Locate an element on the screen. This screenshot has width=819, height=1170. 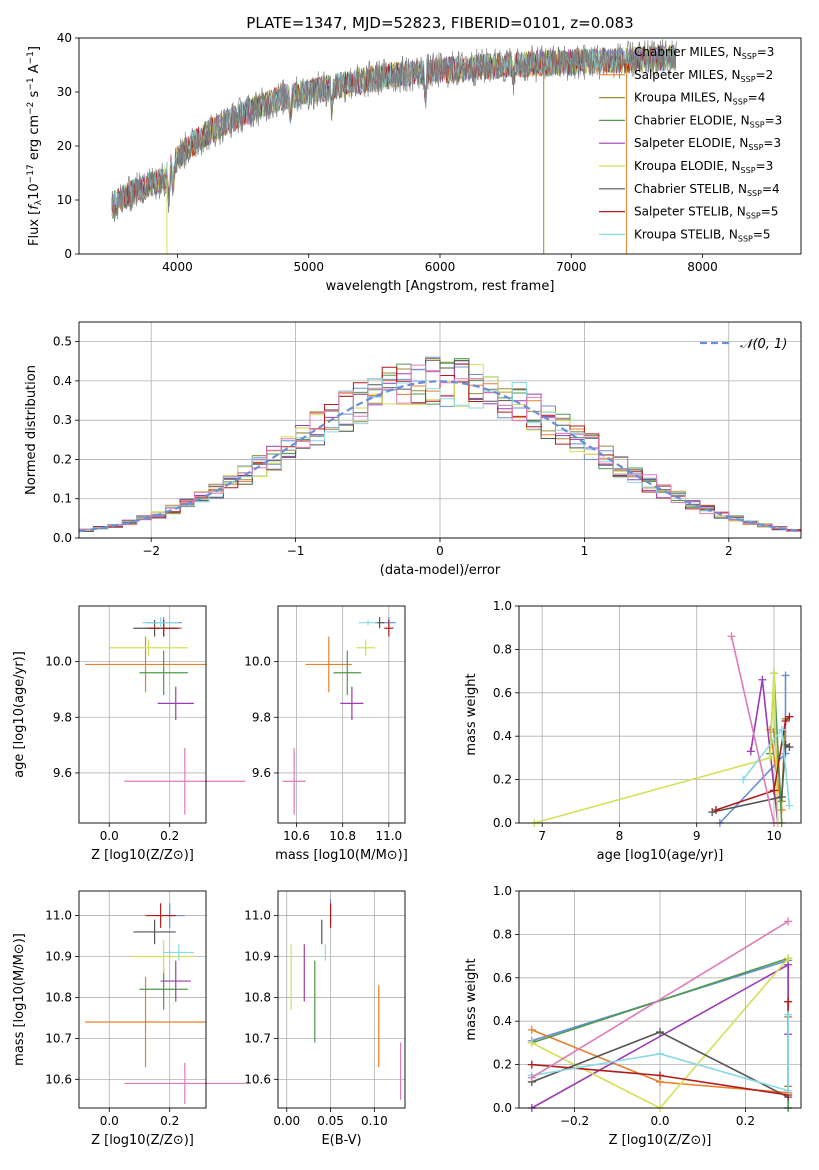
x-axis-label: mass [log10(M/M⊙)] is located at coordinates (341, 855).